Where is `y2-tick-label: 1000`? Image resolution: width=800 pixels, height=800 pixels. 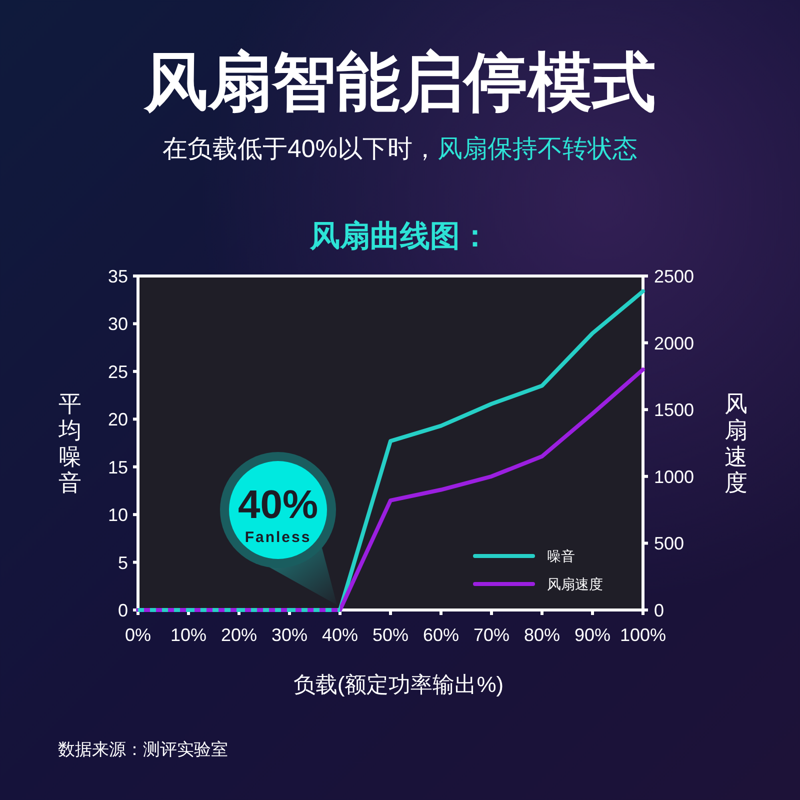
y2-tick-label: 1000 is located at coordinates (674, 476).